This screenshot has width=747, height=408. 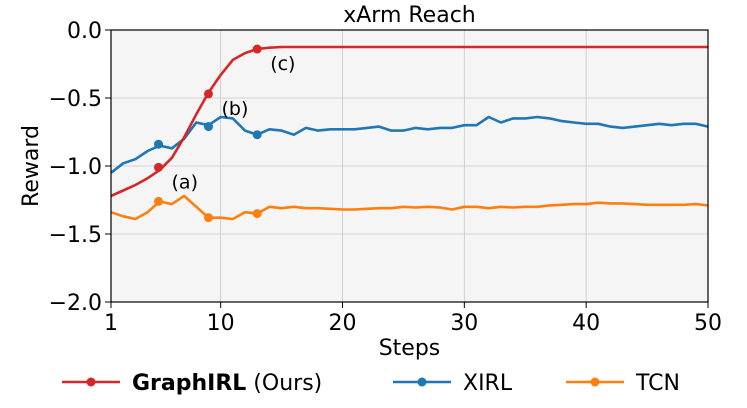 I want to click on x-axis-title: Steps, so click(x=410, y=348).